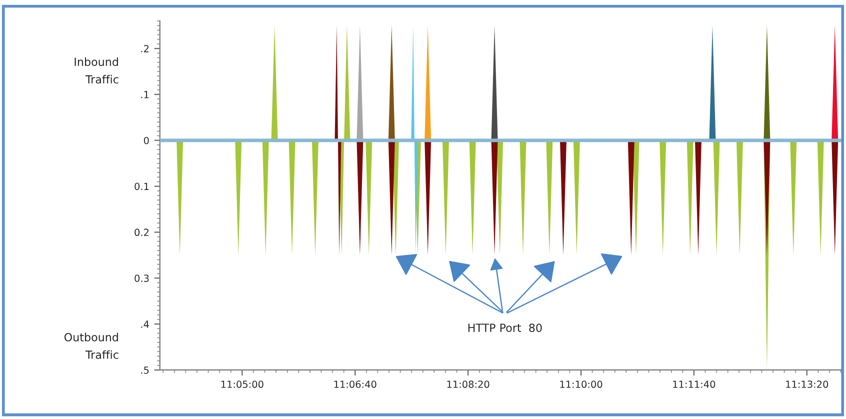  I want to click on y-tick-label: .5, so click(145, 370).